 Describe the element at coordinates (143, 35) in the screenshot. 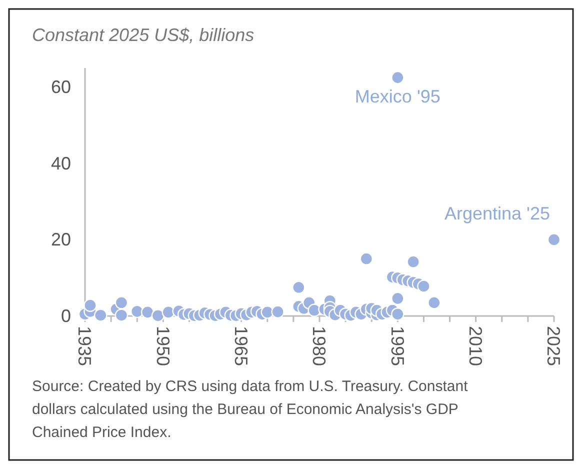

I see `y-axis-title: Constant 2025 US$, billions` at that location.